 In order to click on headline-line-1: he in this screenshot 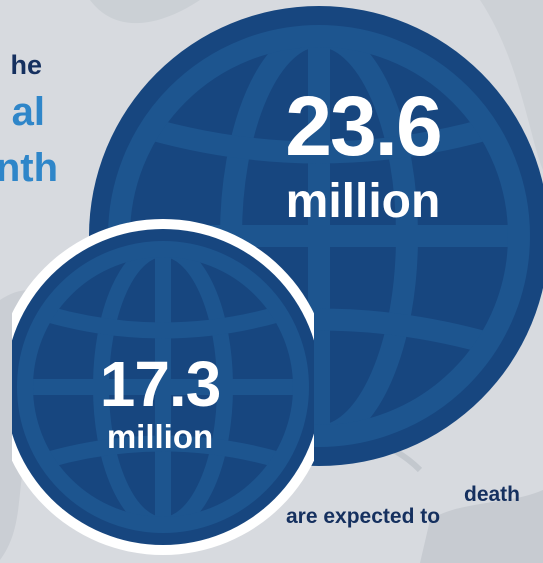, I will do `click(26, 65)`.